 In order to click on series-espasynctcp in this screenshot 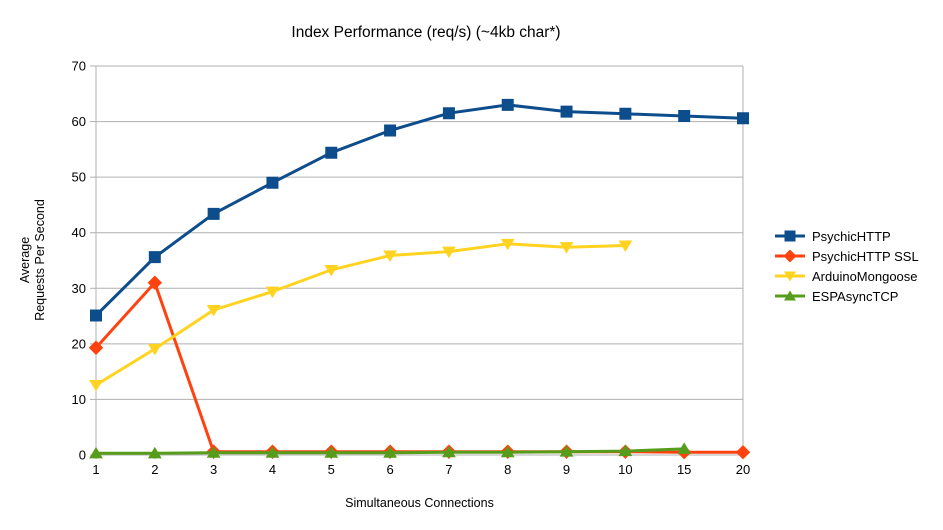, I will do `click(390, 450)`.